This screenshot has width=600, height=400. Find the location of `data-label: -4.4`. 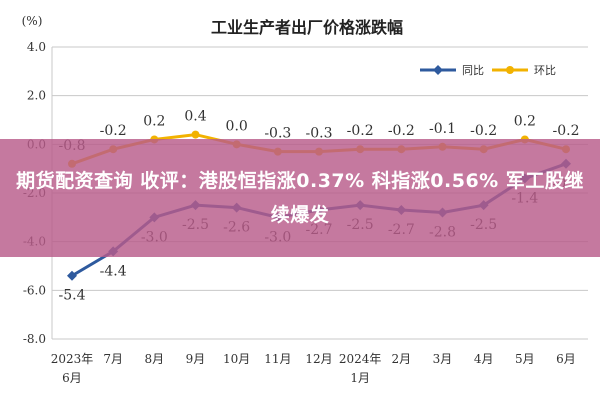

data-label: -4.4 is located at coordinates (113, 271).